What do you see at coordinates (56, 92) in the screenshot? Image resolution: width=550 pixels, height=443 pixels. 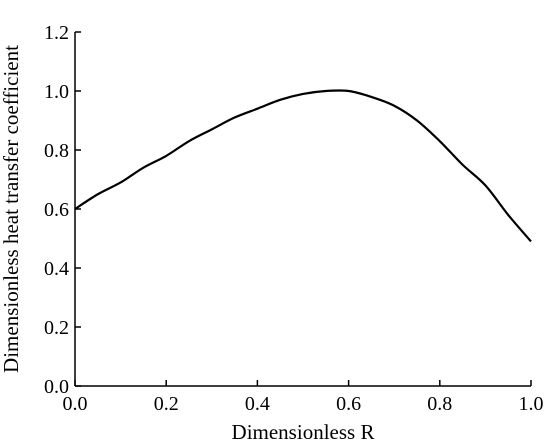 I see `y-tick-label: 1.0` at bounding box center [56, 92].